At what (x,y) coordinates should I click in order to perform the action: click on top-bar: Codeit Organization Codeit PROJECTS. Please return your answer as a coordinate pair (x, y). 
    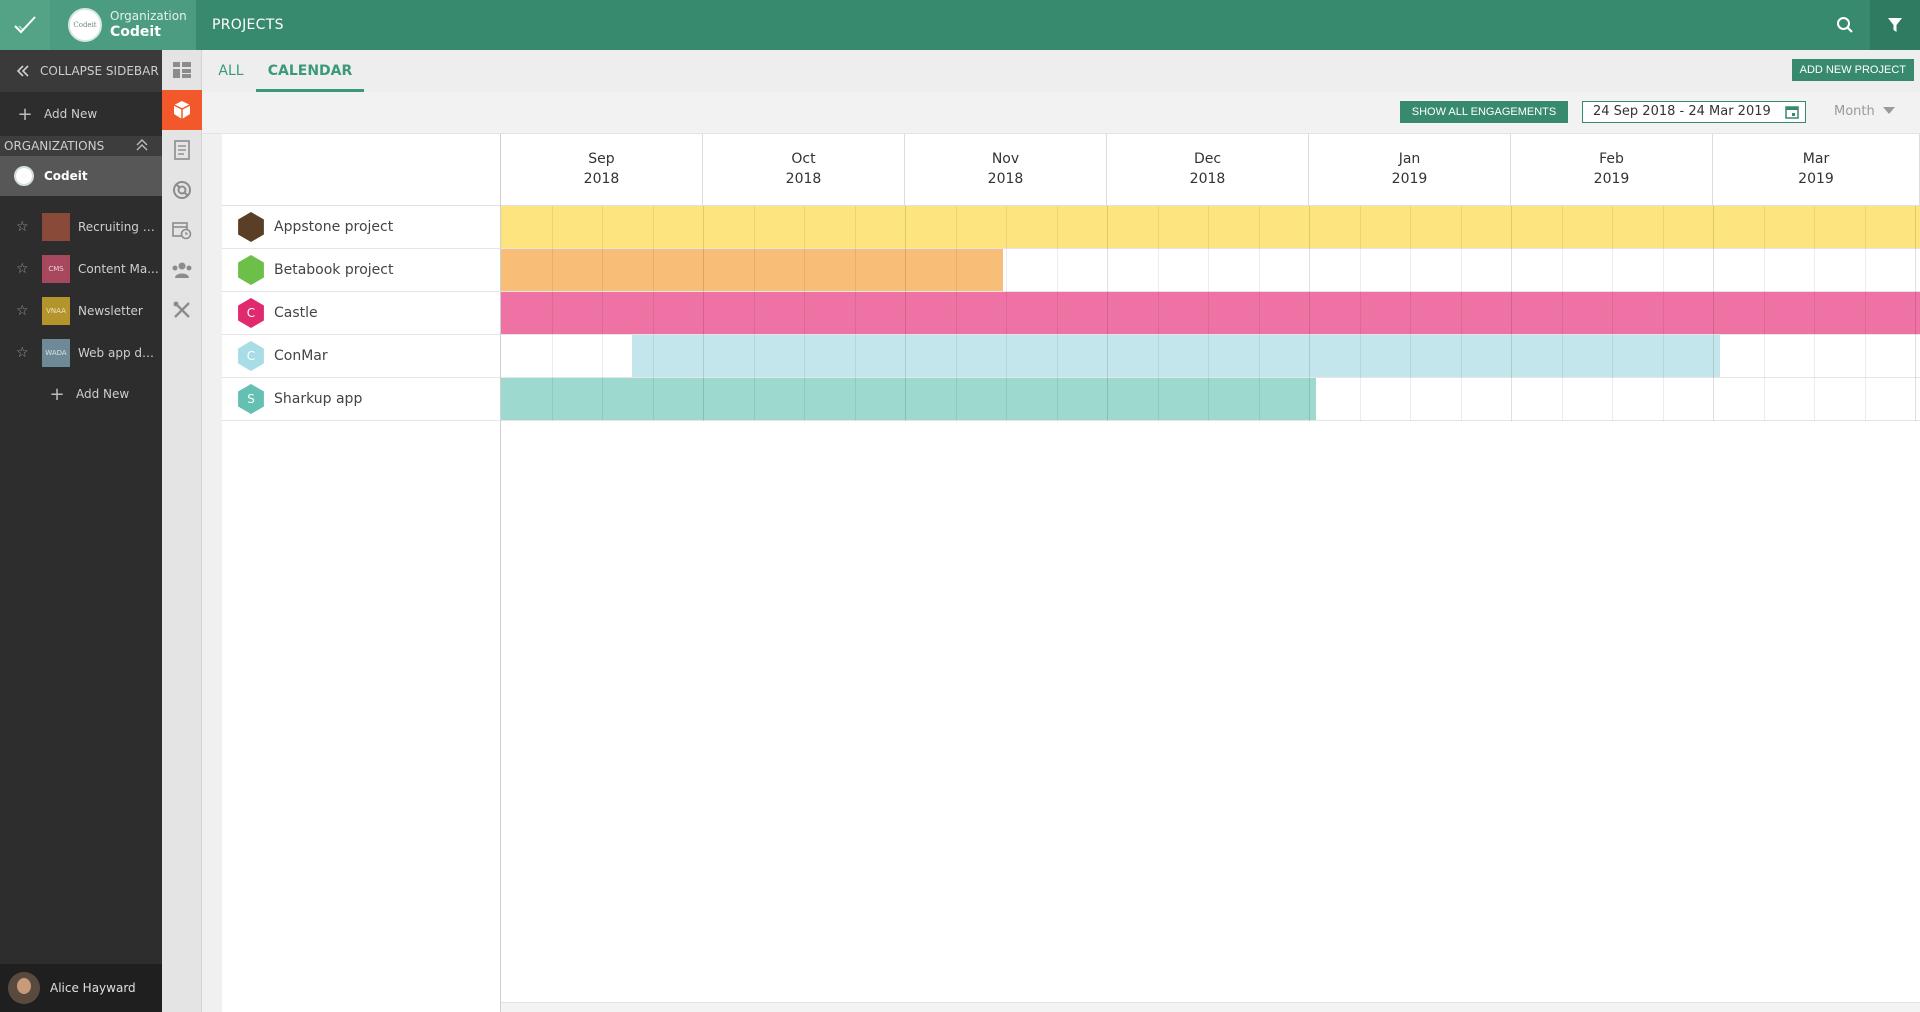
    Looking at the image, I should click on (960, 25).